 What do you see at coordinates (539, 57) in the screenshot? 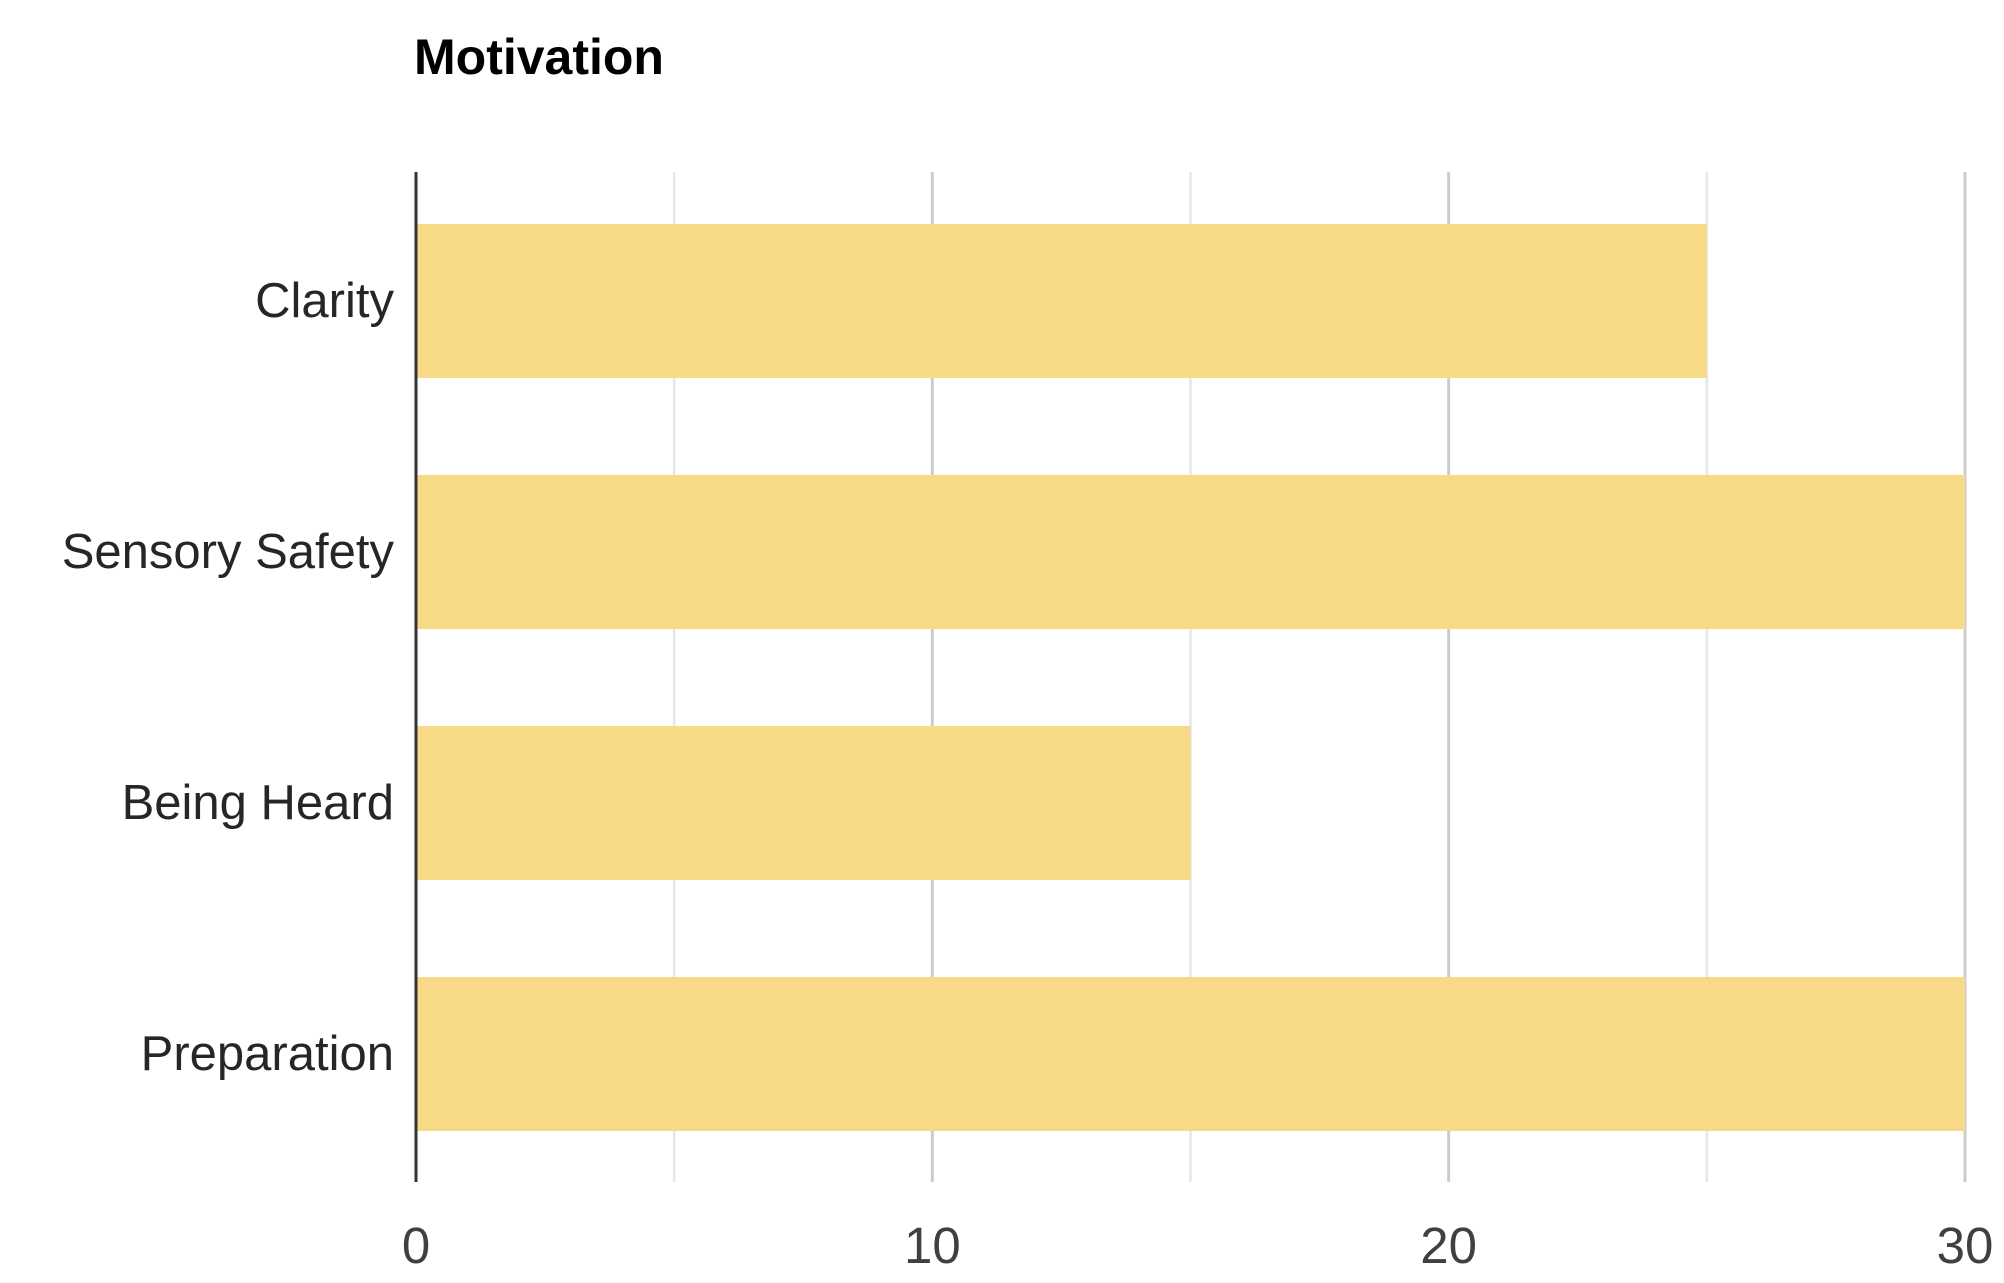
I see `chart-title: Motivation` at bounding box center [539, 57].